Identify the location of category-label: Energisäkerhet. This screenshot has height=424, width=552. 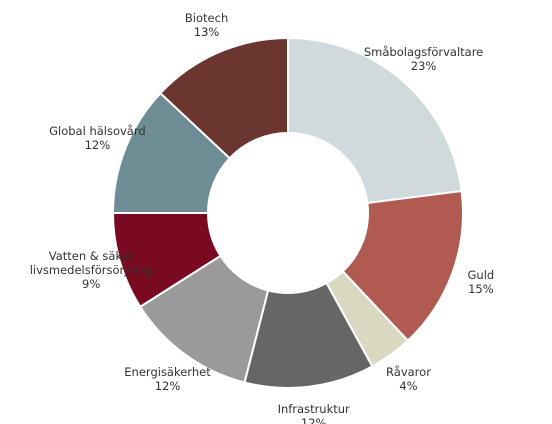
(167, 371).